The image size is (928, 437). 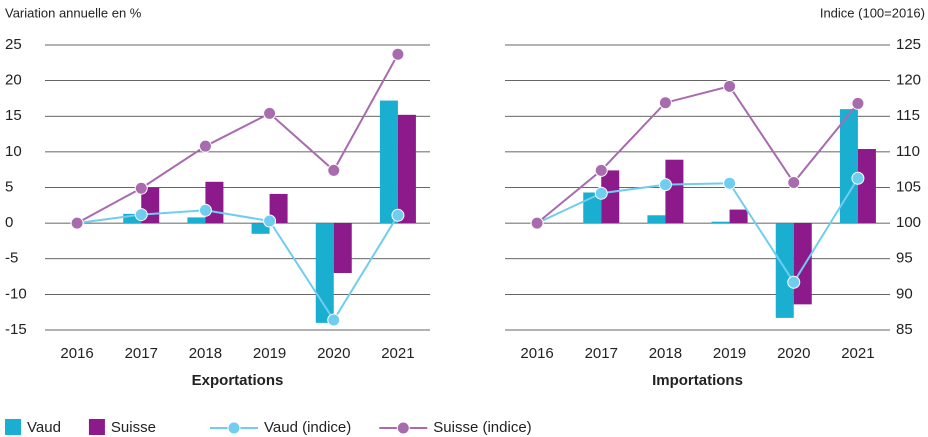 What do you see at coordinates (13, 115) in the screenshot?
I see `y-tick-label: 15` at bounding box center [13, 115].